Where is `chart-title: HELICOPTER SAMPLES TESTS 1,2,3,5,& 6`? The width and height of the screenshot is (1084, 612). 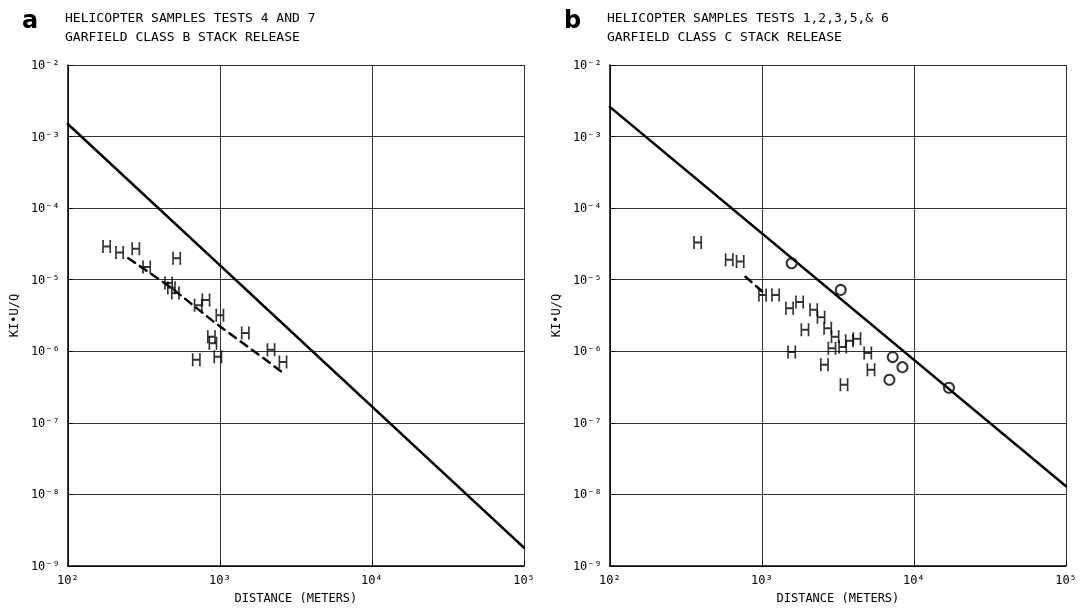 chart-title: HELICOPTER SAMPLES TESTS 1,2,3,5,& 6 is located at coordinates (748, 17).